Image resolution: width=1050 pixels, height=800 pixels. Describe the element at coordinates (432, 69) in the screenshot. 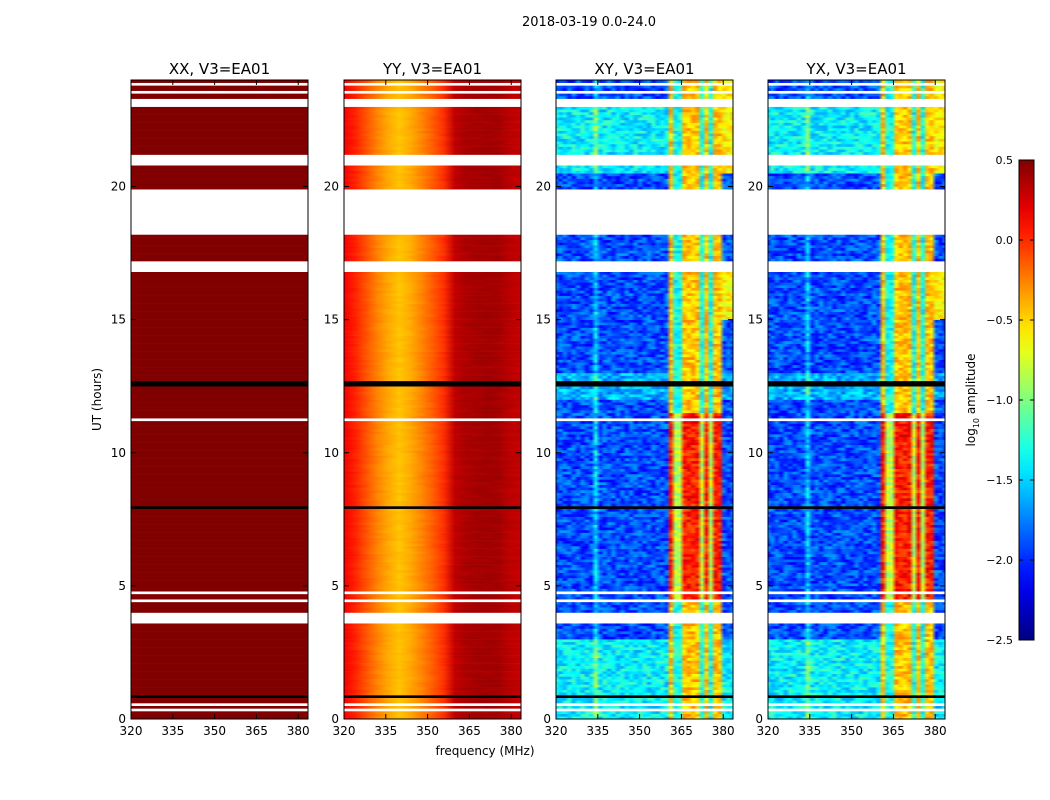

I see `panel-title: YY, V3=EA01` at that location.